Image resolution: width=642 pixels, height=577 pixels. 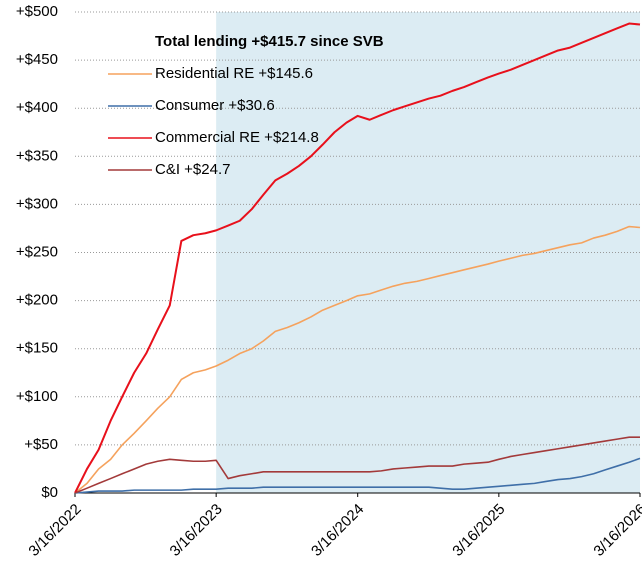 I want to click on y-tick-label: +$50, so click(x=41, y=444).